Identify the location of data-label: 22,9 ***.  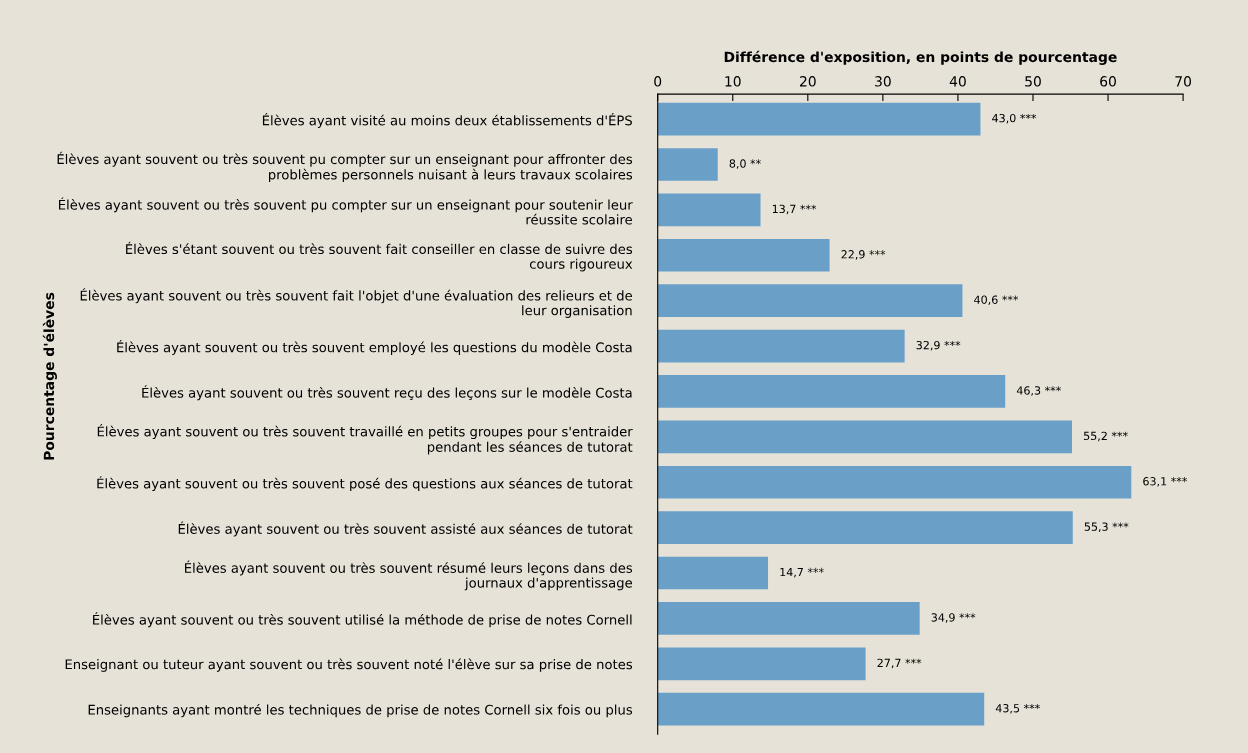
(863, 255).